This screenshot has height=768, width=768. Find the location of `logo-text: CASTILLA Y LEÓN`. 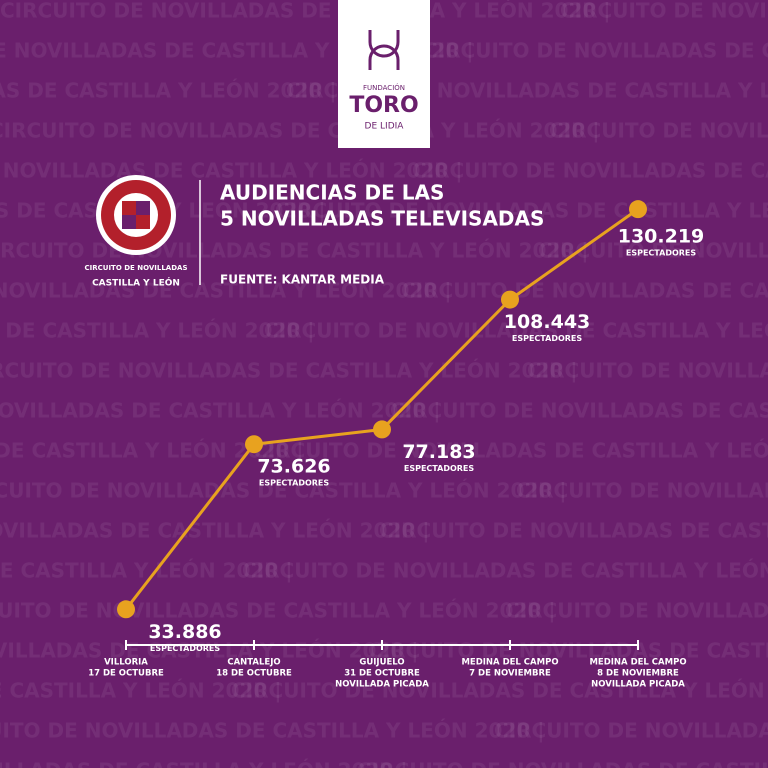

logo-text: CASTILLA Y LEÓN is located at coordinates (136, 283).